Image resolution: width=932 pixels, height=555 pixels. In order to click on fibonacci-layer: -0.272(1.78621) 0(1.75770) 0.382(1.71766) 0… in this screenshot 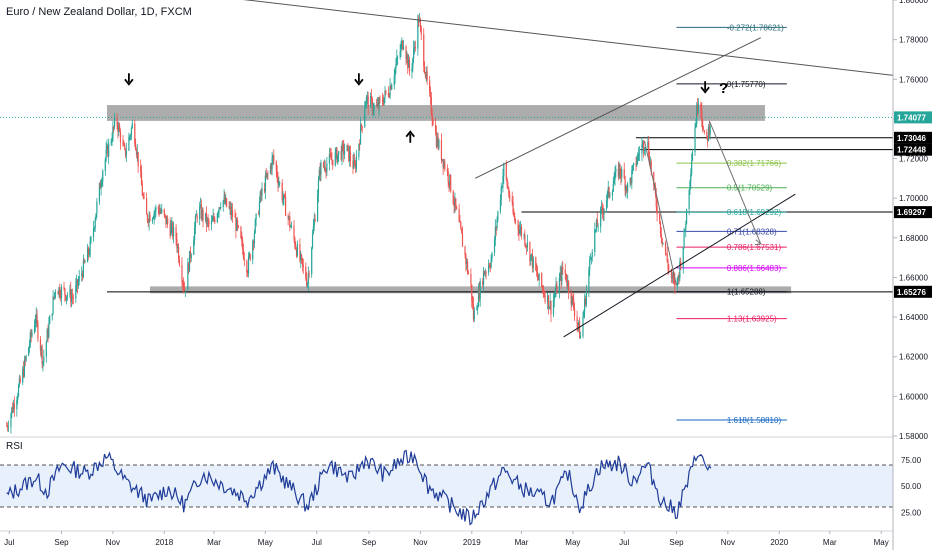, I will do `click(731, 224)`.